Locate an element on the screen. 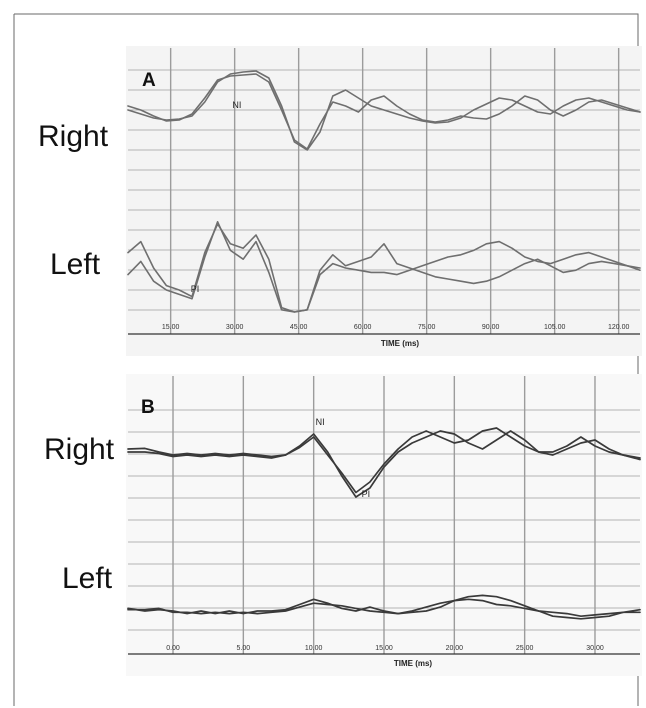 The image size is (646, 708). panel-a-tick-label-5: 90.00 is located at coordinates (491, 327).